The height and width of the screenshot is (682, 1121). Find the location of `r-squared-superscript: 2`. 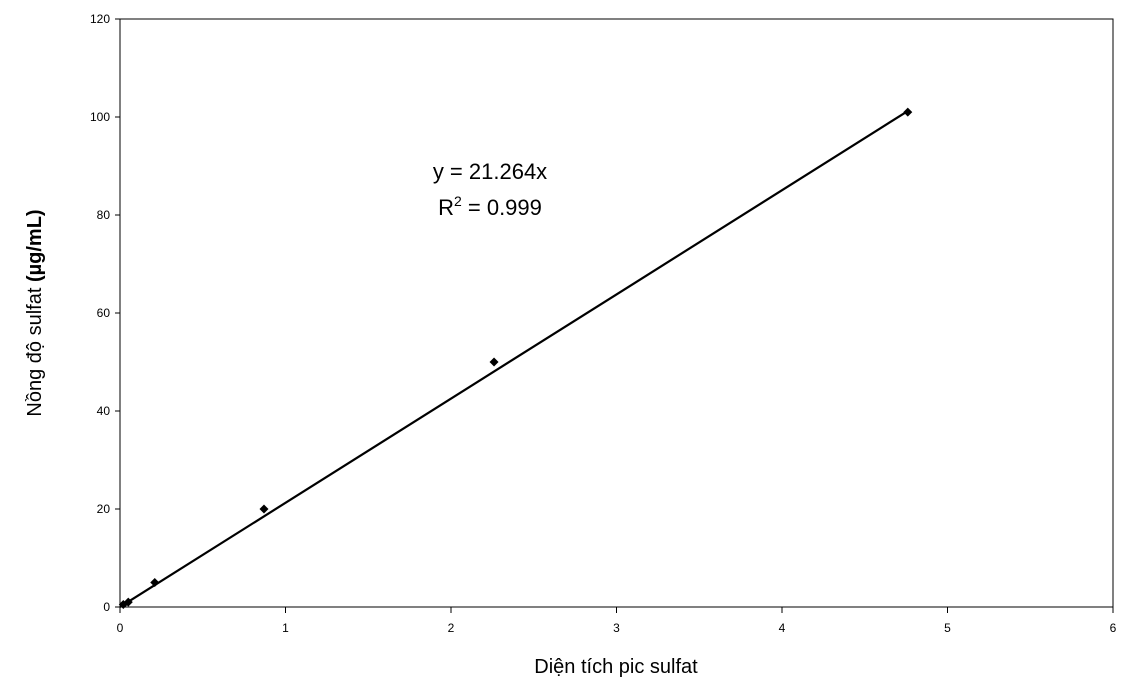

r-squared-superscript: 2 is located at coordinates (458, 201).